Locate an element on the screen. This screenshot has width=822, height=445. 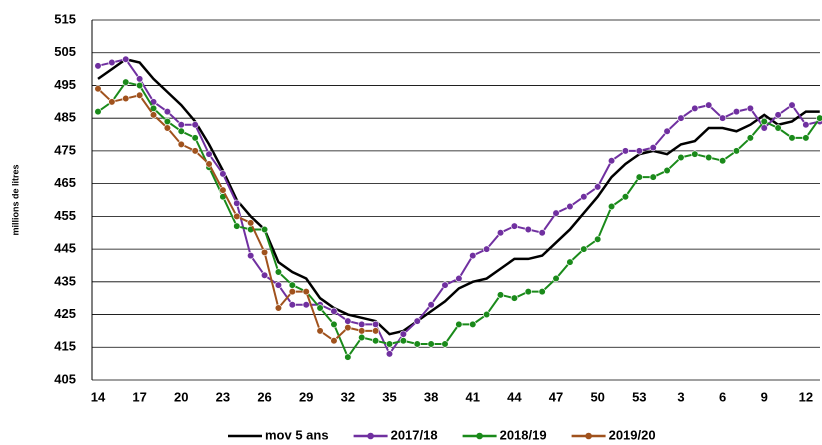
y-tick-label: 415 is located at coordinates (65, 346).